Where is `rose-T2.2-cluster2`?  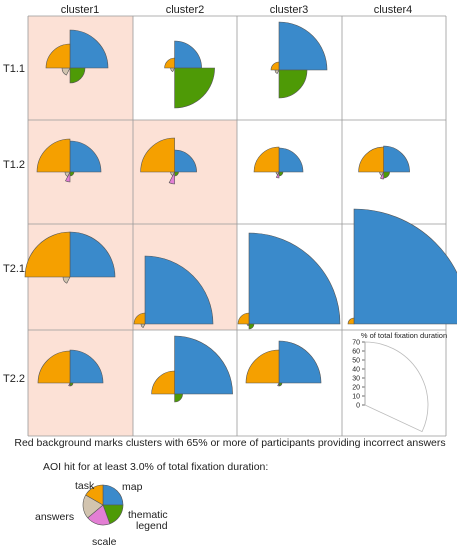 rose-T2.2-cluster2 is located at coordinates (192, 369).